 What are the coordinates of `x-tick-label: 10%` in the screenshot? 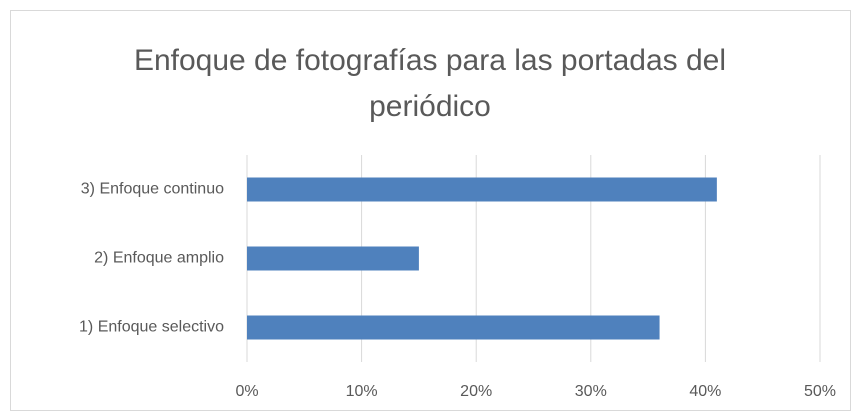 It's located at (362, 391).